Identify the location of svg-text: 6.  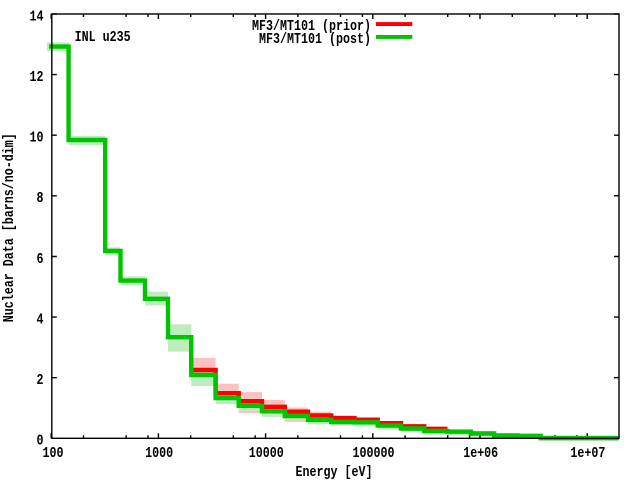
(40, 259).